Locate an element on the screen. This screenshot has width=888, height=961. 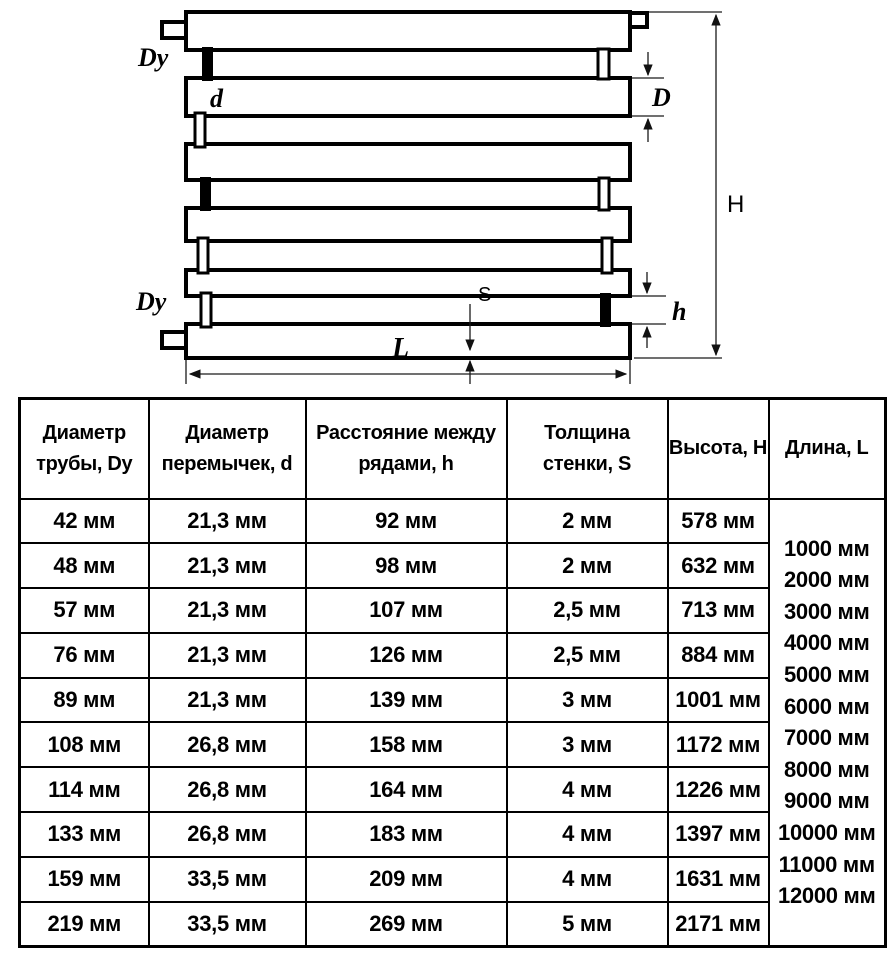
dimension-L: L is located at coordinates (408, 358).